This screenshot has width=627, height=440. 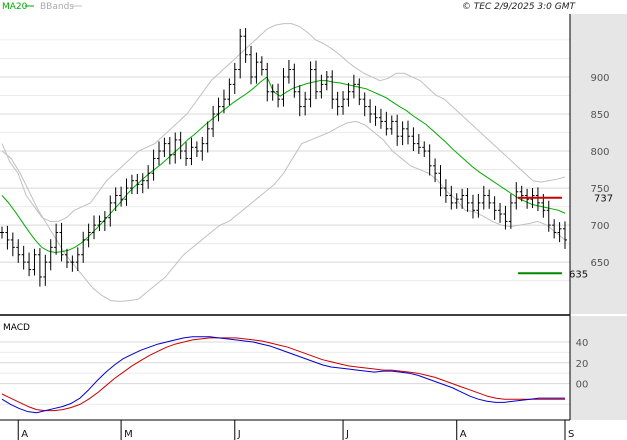 I want to click on x-tick-label: S, so click(x=571, y=434).